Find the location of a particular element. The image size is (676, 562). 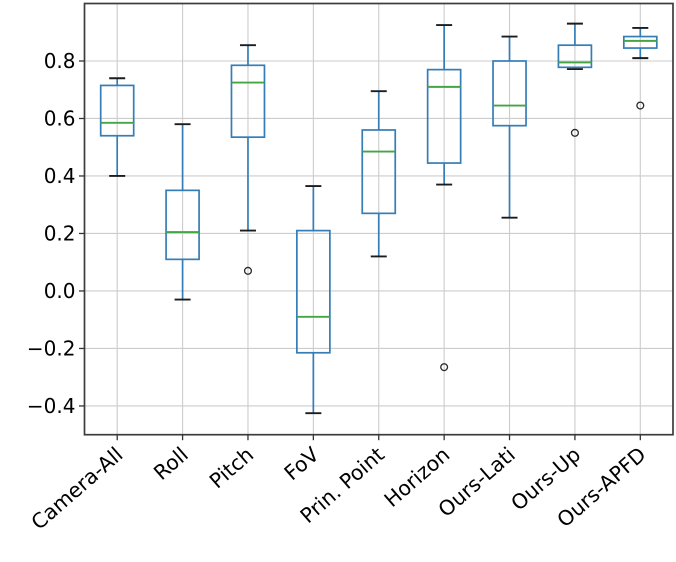

box-fov is located at coordinates (313, 291).